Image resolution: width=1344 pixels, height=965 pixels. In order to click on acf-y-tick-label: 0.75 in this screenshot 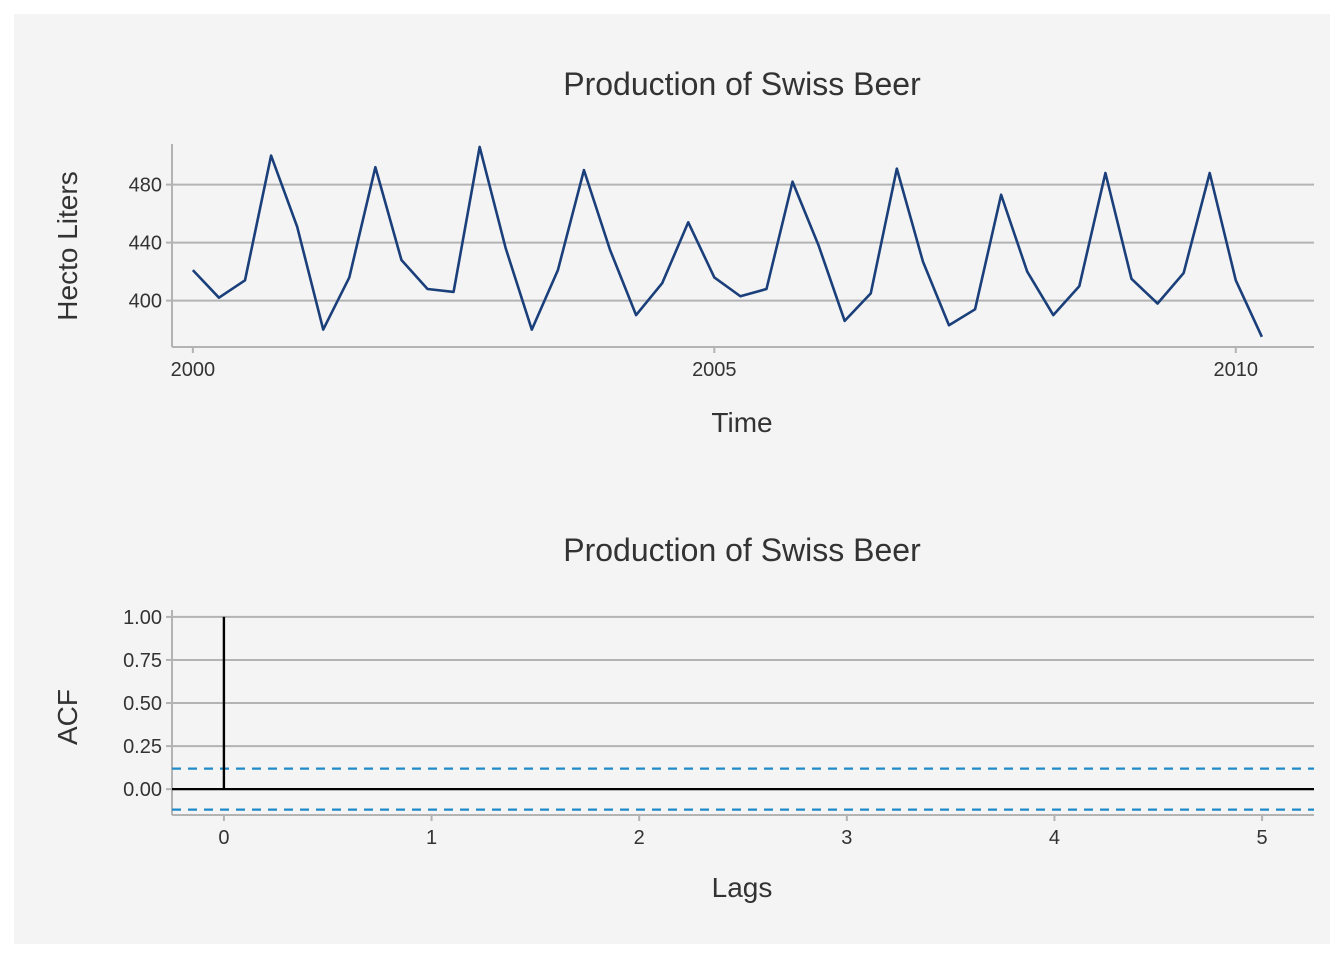, I will do `click(142, 661)`.